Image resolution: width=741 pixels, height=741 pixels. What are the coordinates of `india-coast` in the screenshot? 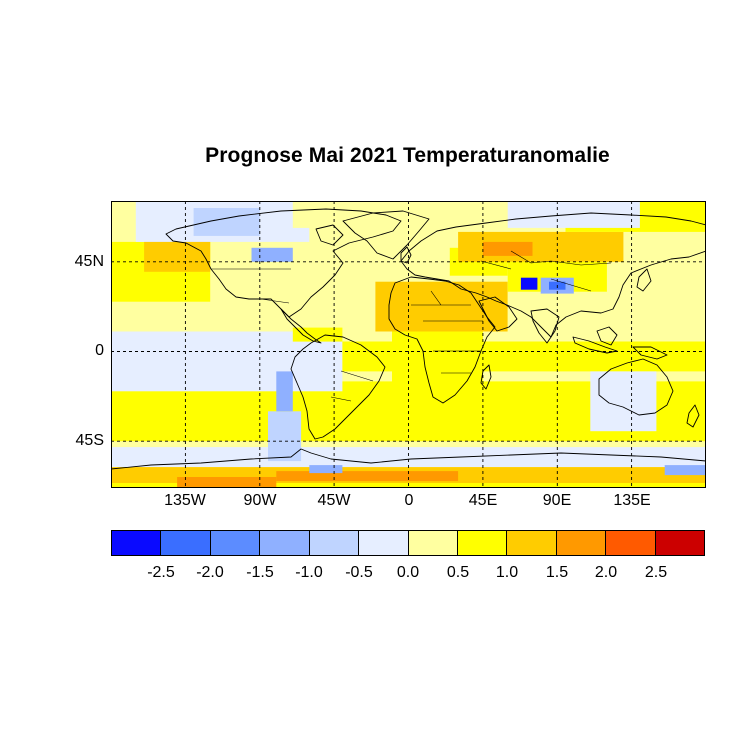 It's located at (545, 326).